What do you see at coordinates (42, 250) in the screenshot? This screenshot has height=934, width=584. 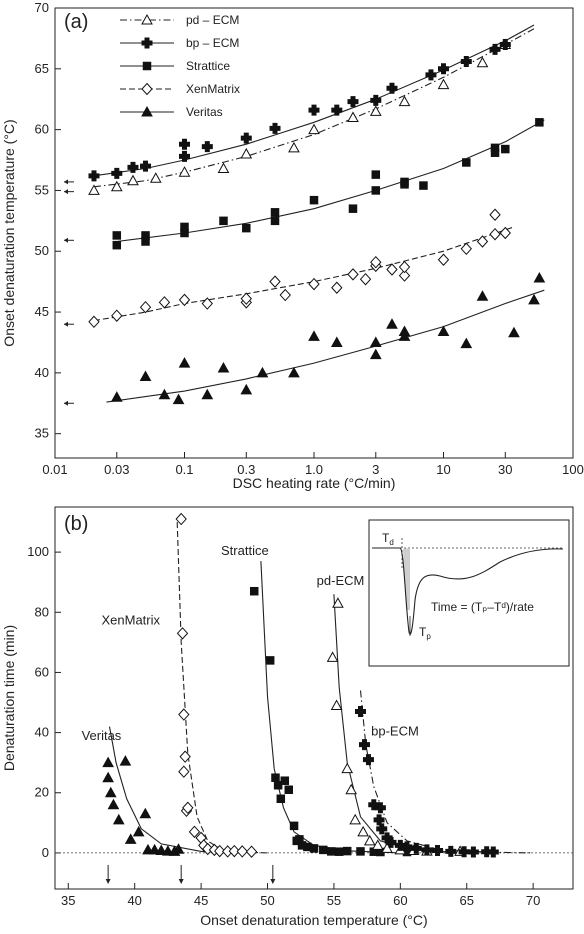 I see `panel-a-ytick-label: 50` at bounding box center [42, 250].